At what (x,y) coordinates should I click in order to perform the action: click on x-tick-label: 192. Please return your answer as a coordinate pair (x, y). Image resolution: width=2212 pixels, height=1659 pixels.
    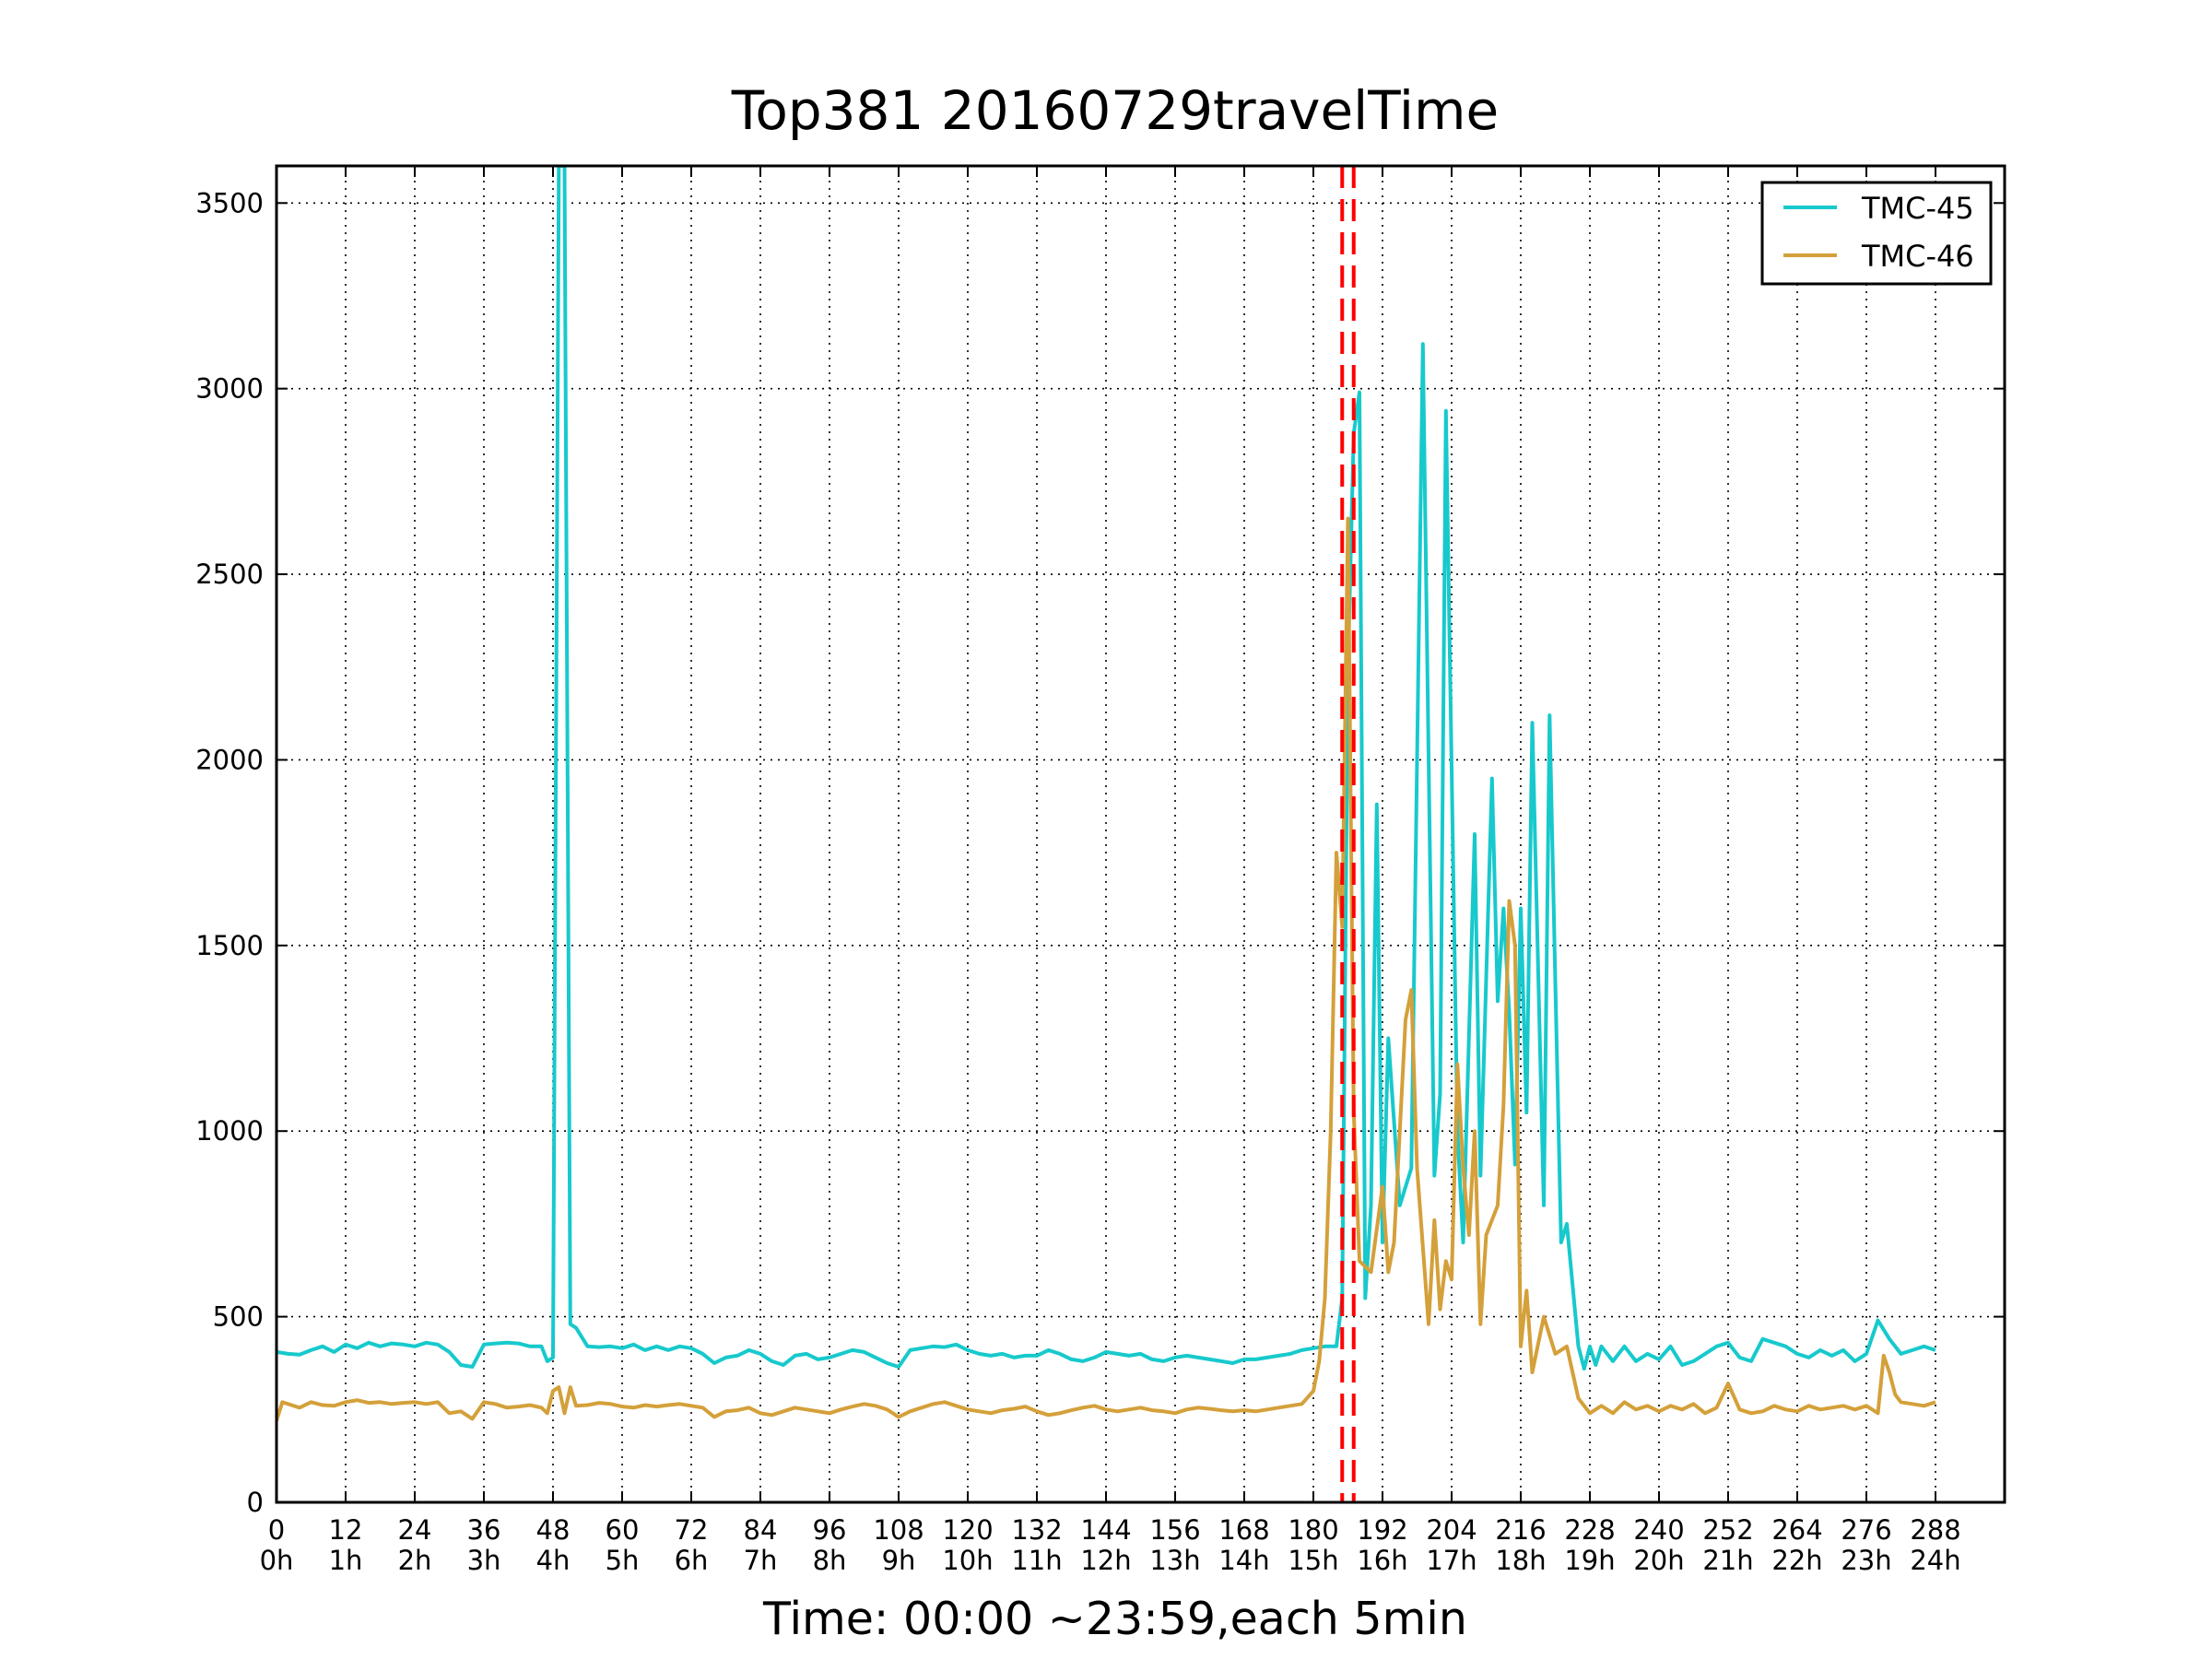
    Looking at the image, I should click on (1382, 1530).